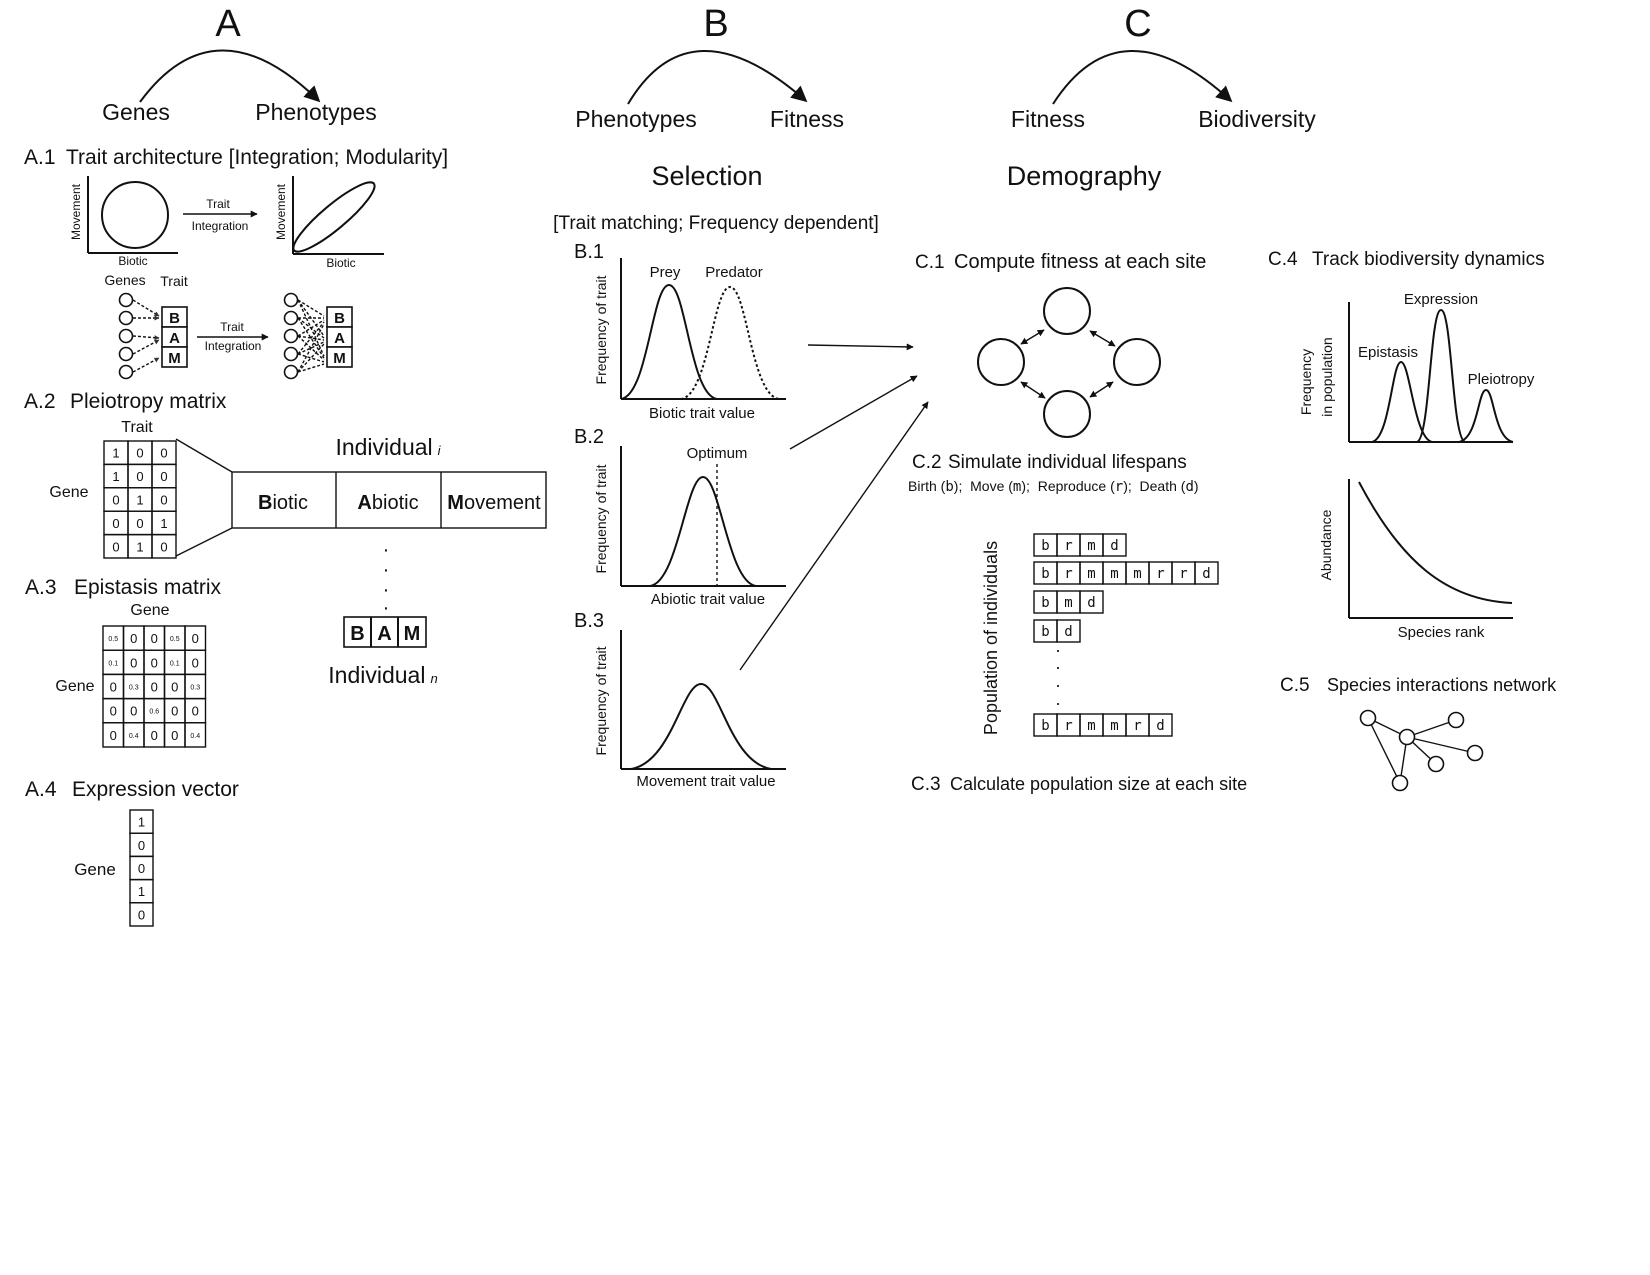 This screenshot has width=1650, height=1275. I want to click on matrix-value: 0.1, so click(113, 663).